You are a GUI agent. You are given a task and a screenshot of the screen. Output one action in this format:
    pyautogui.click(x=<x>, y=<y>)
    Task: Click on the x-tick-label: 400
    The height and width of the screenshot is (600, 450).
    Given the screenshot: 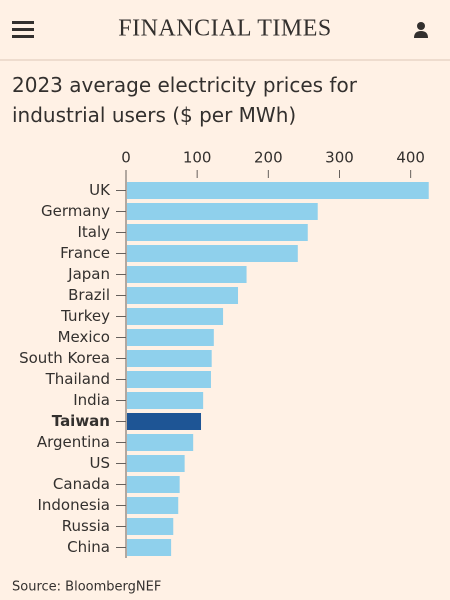 What is the action you would take?
    pyautogui.click(x=410, y=158)
    